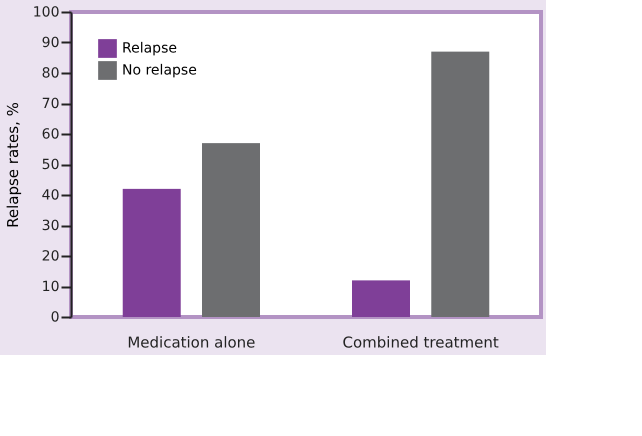 The image size is (642, 436). I want to click on y-tick-label: 0, so click(55, 318).